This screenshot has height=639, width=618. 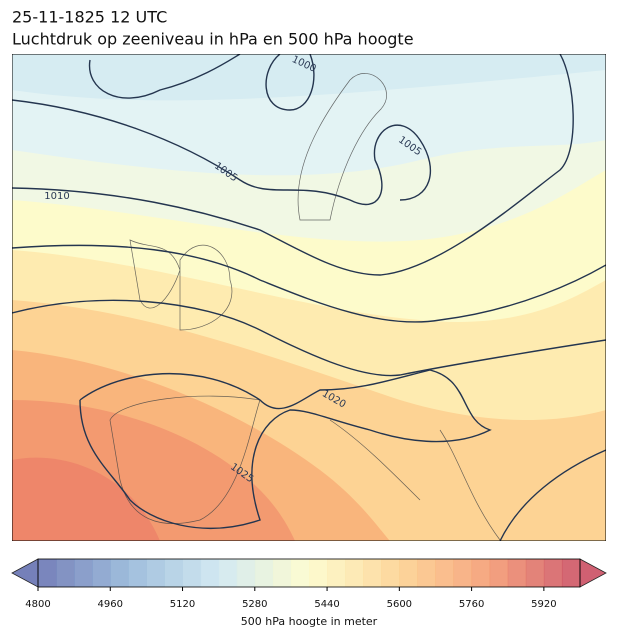 I want to click on colorbar-extend-low, so click(x=25, y=573).